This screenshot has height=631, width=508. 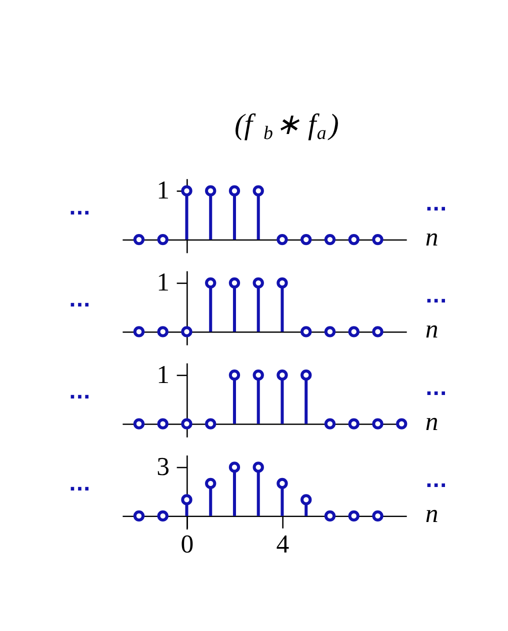 What do you see at coordinates (163, 466) in the screenshot?
I see `annotation: 3` at bounding box center [163, 466].